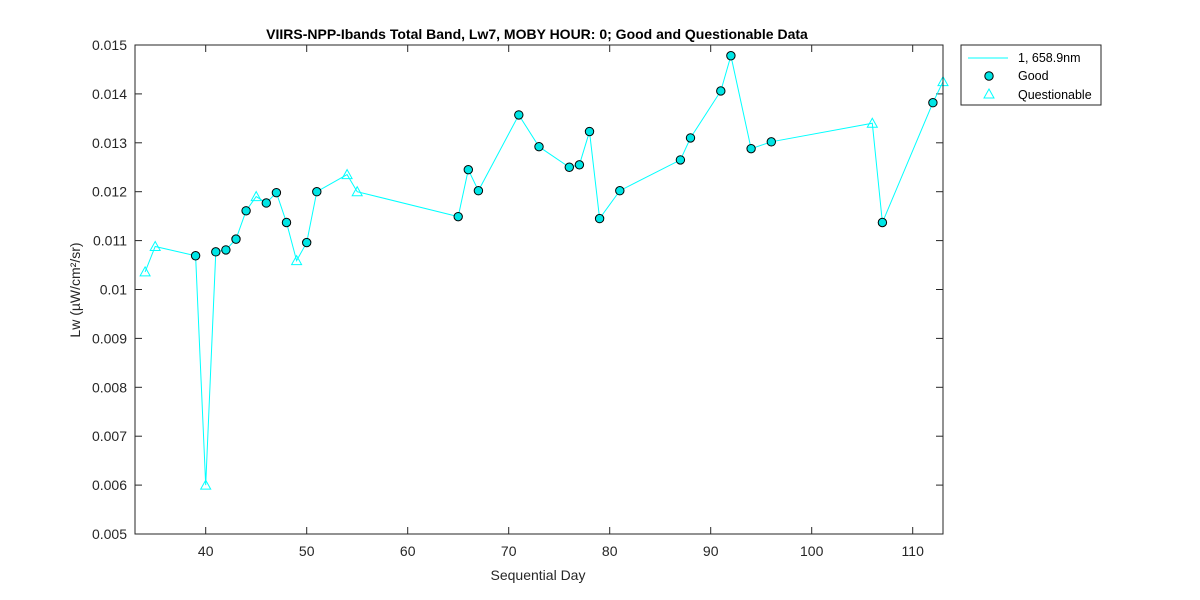 Image resolution: width=1200 pixels, height=600 pixels. Describe the element at coordinates (109, 45) in the screenshot. I see `y-tick-label: 0.015` at that location.